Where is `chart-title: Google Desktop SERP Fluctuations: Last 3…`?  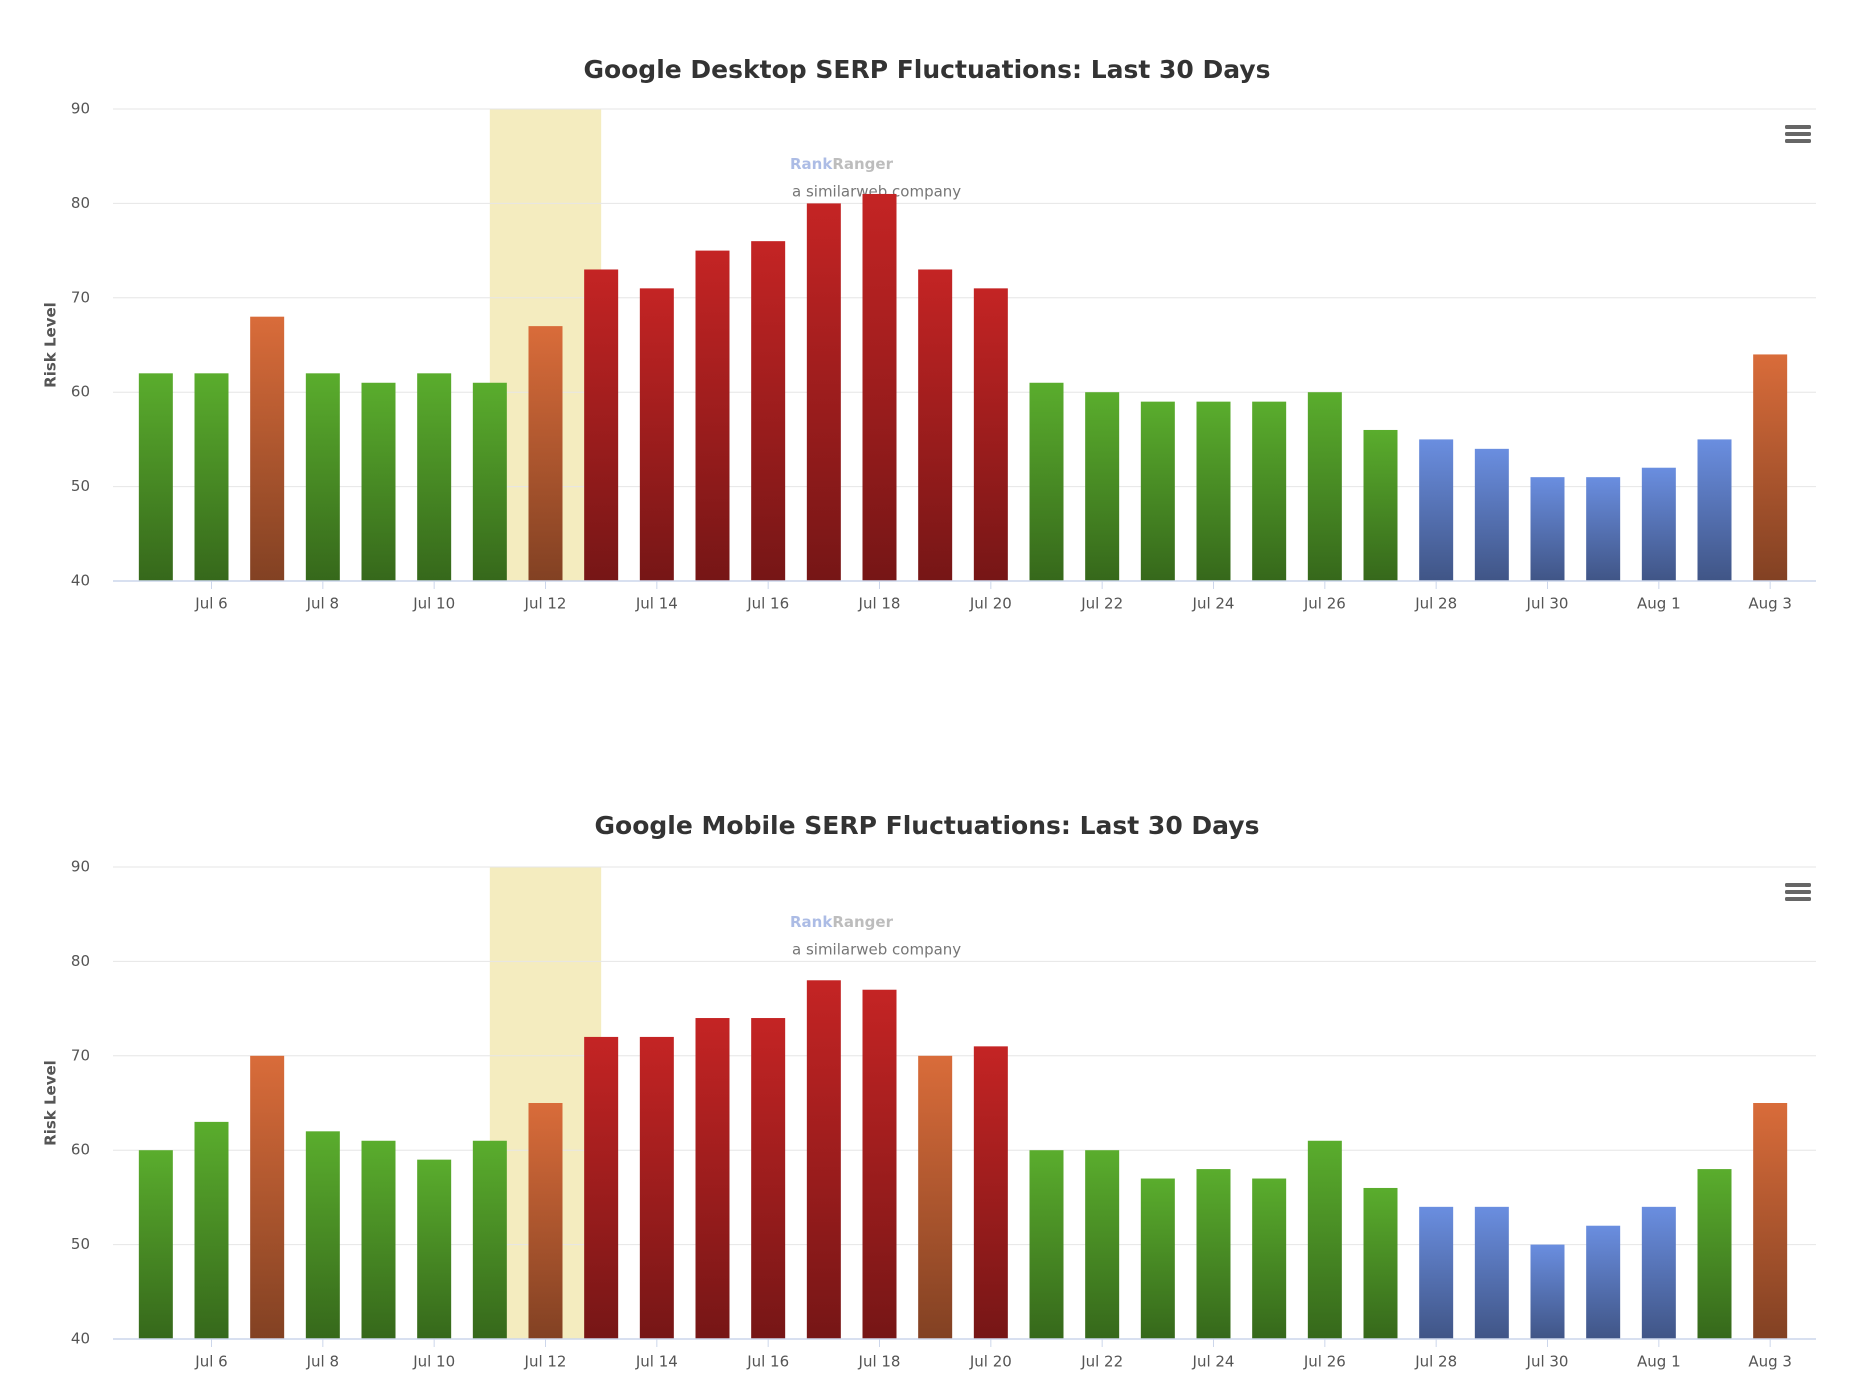
chart-title: Google Desktop SERP Fluctuations: Last 3… is located at coordinates (926, 69).